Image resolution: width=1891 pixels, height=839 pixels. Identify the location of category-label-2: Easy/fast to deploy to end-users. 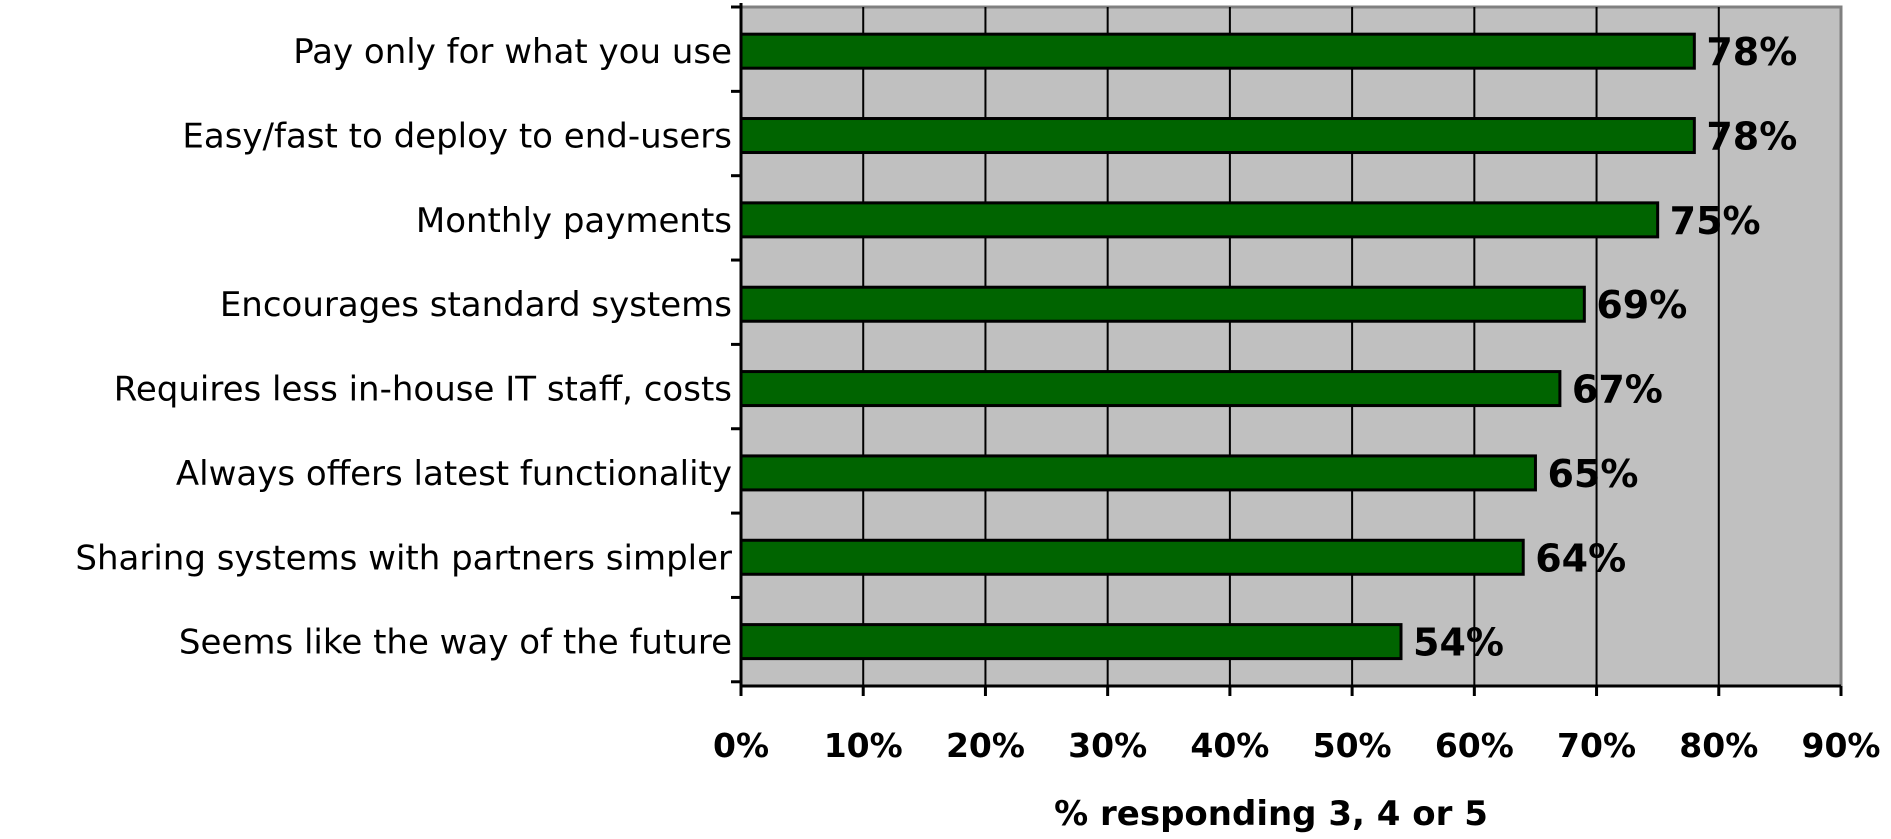
(457, 137).